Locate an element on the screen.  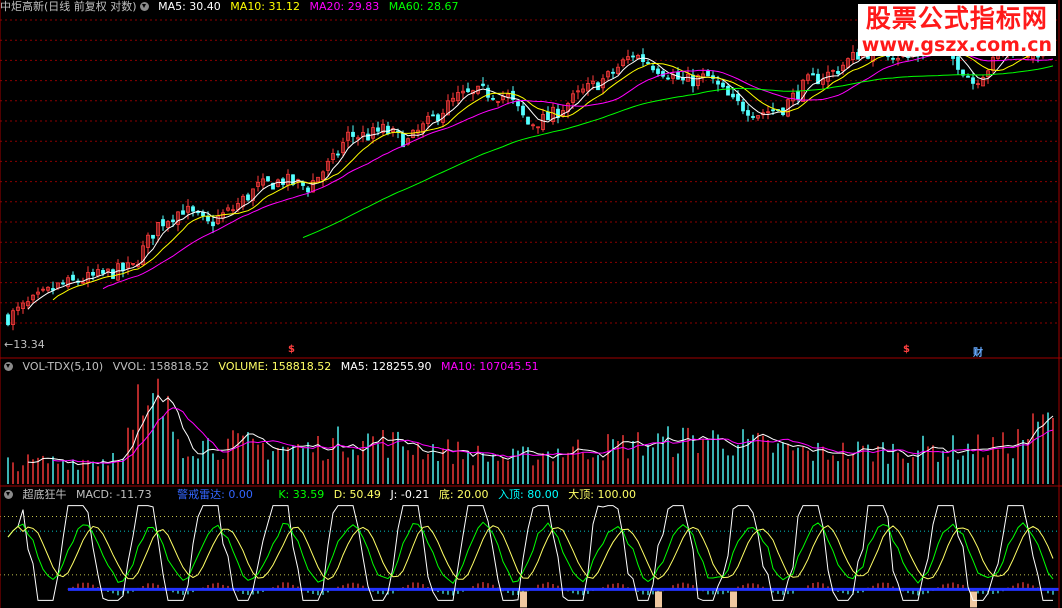
ma5-label: MA5: 30.40 is located at coordinates (189, 6).